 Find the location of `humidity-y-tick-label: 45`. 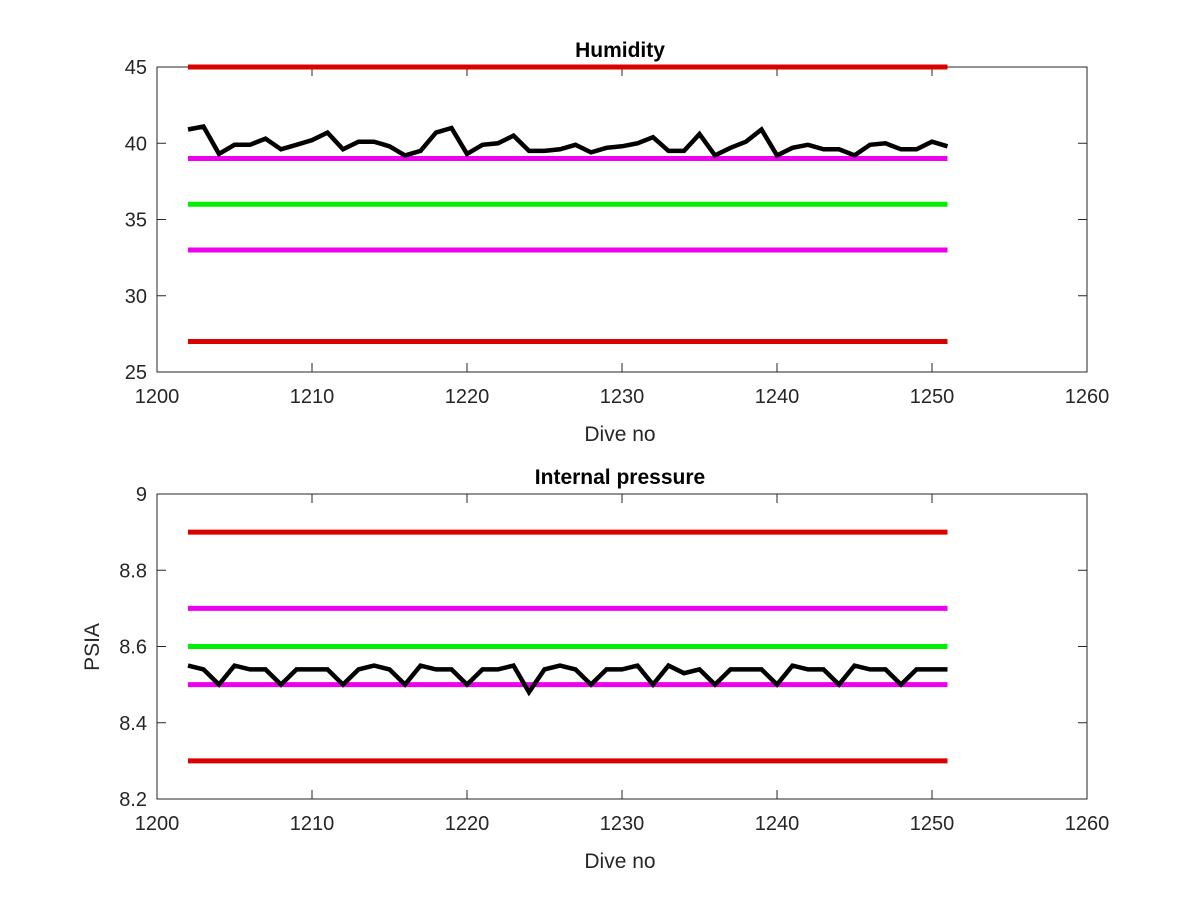

humidity-y-tick-label: 45 is located at coordinates (136, 68).